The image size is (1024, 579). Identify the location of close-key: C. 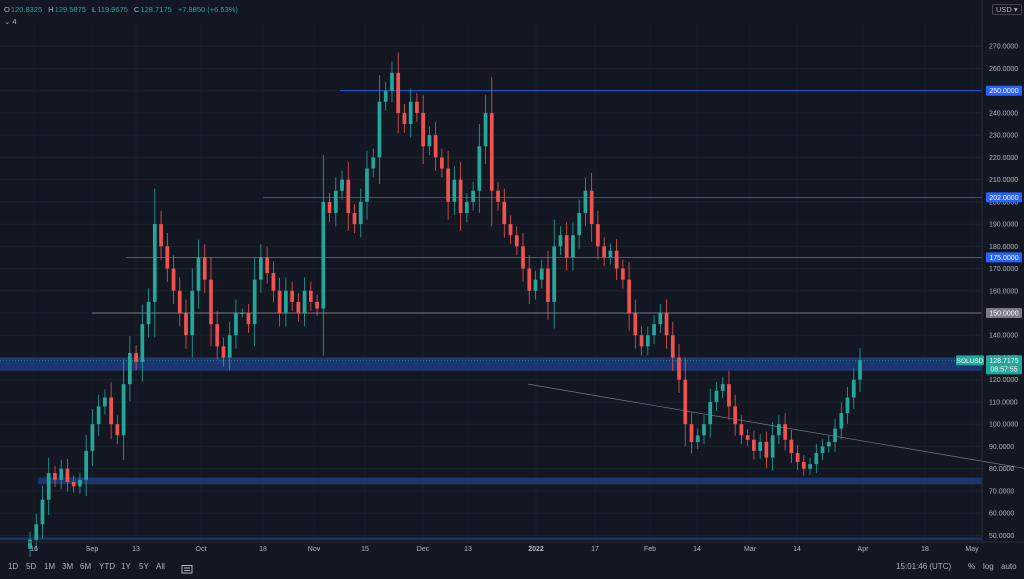
(137, 9).